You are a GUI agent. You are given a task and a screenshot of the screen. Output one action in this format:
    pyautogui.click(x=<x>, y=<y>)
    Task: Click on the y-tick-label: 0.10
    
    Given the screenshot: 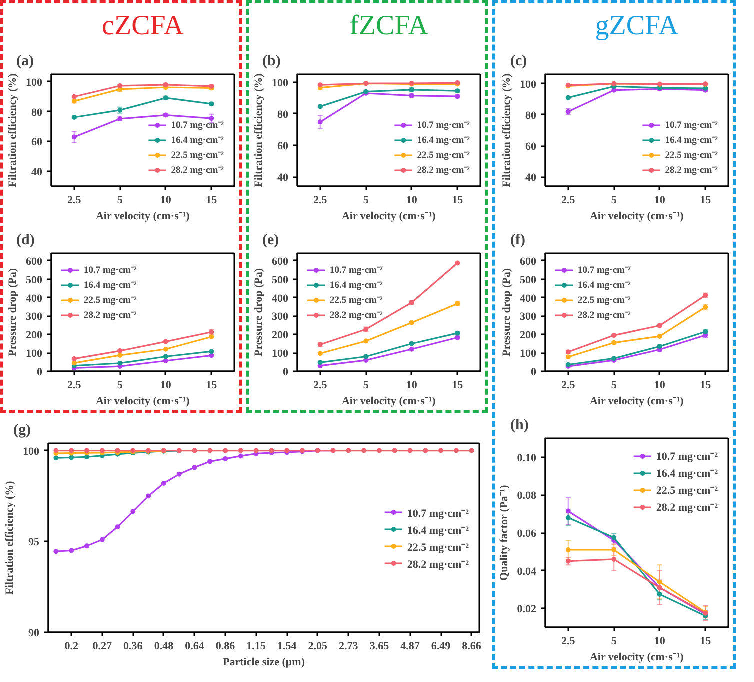 What is the action you would take?
    pyautogui.click(x=527, y=458)
    